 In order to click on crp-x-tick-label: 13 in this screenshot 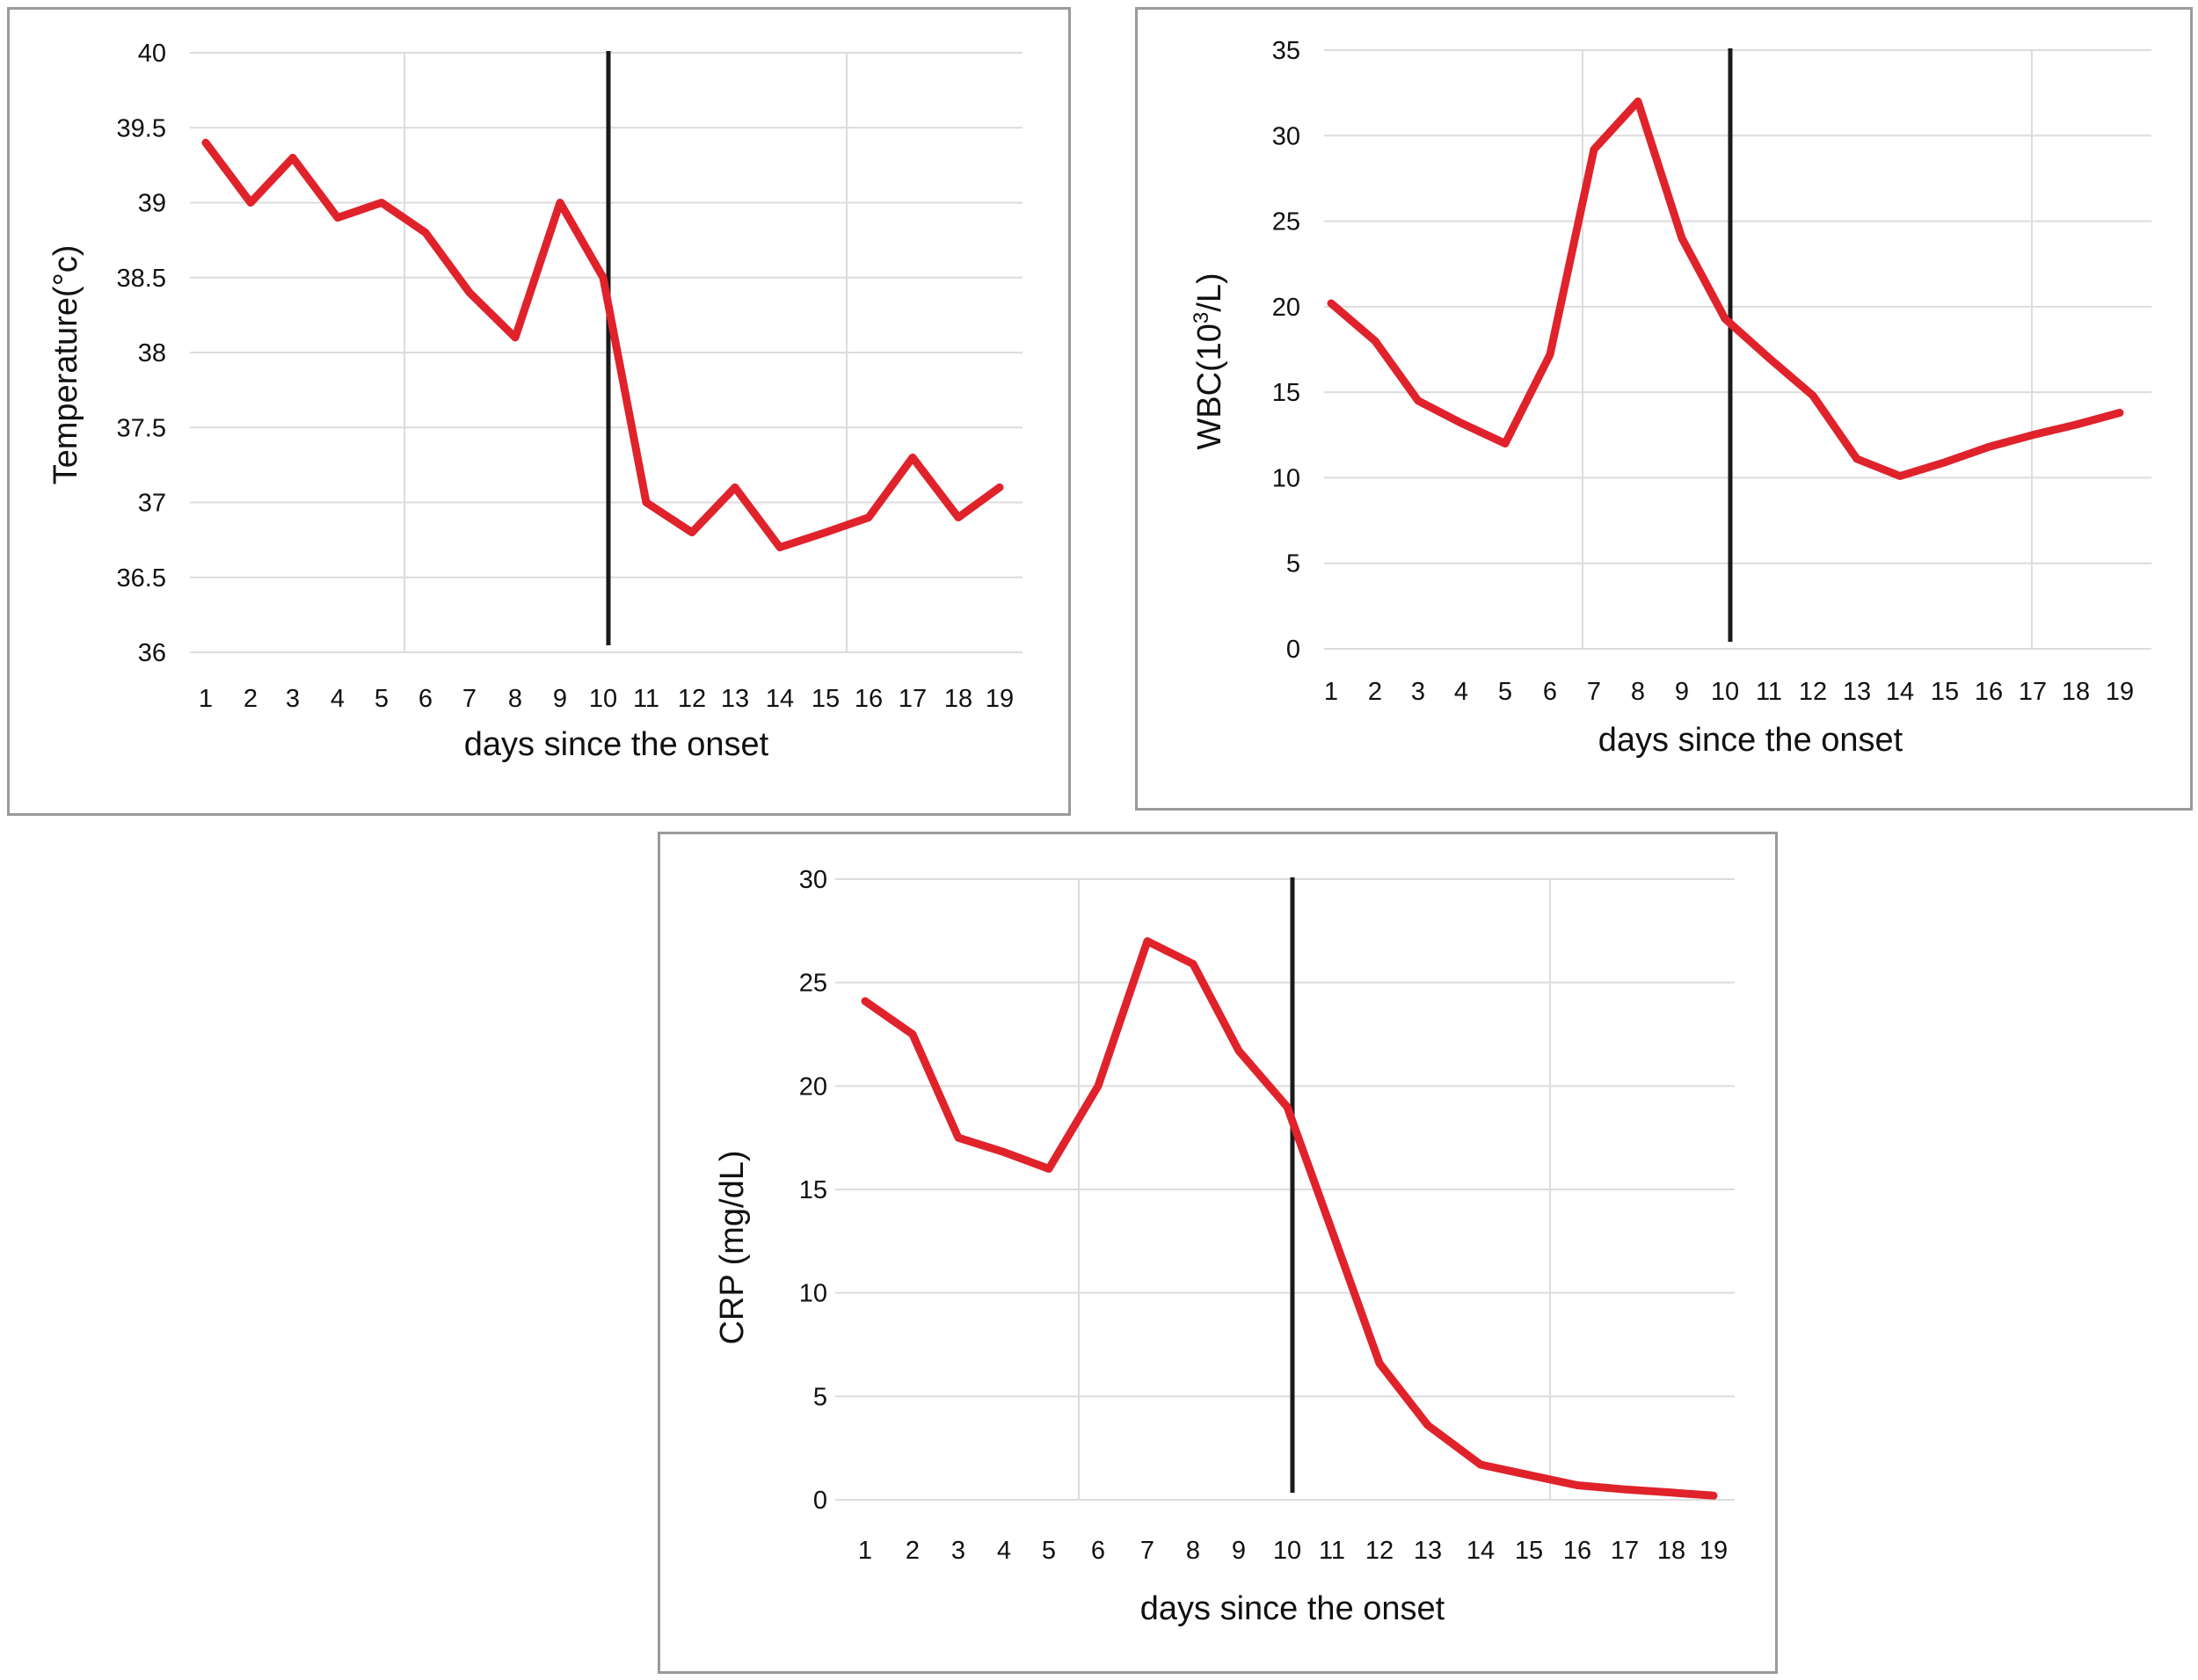, I will do `click(1428, 1551)`.